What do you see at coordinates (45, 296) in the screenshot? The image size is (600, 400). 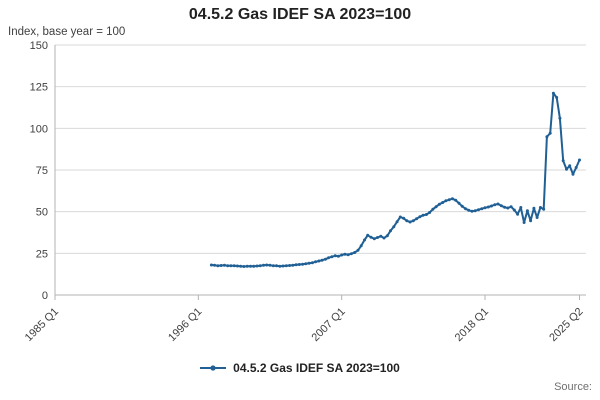 I see `svg-text: 0` at bounding box center [45, 296].